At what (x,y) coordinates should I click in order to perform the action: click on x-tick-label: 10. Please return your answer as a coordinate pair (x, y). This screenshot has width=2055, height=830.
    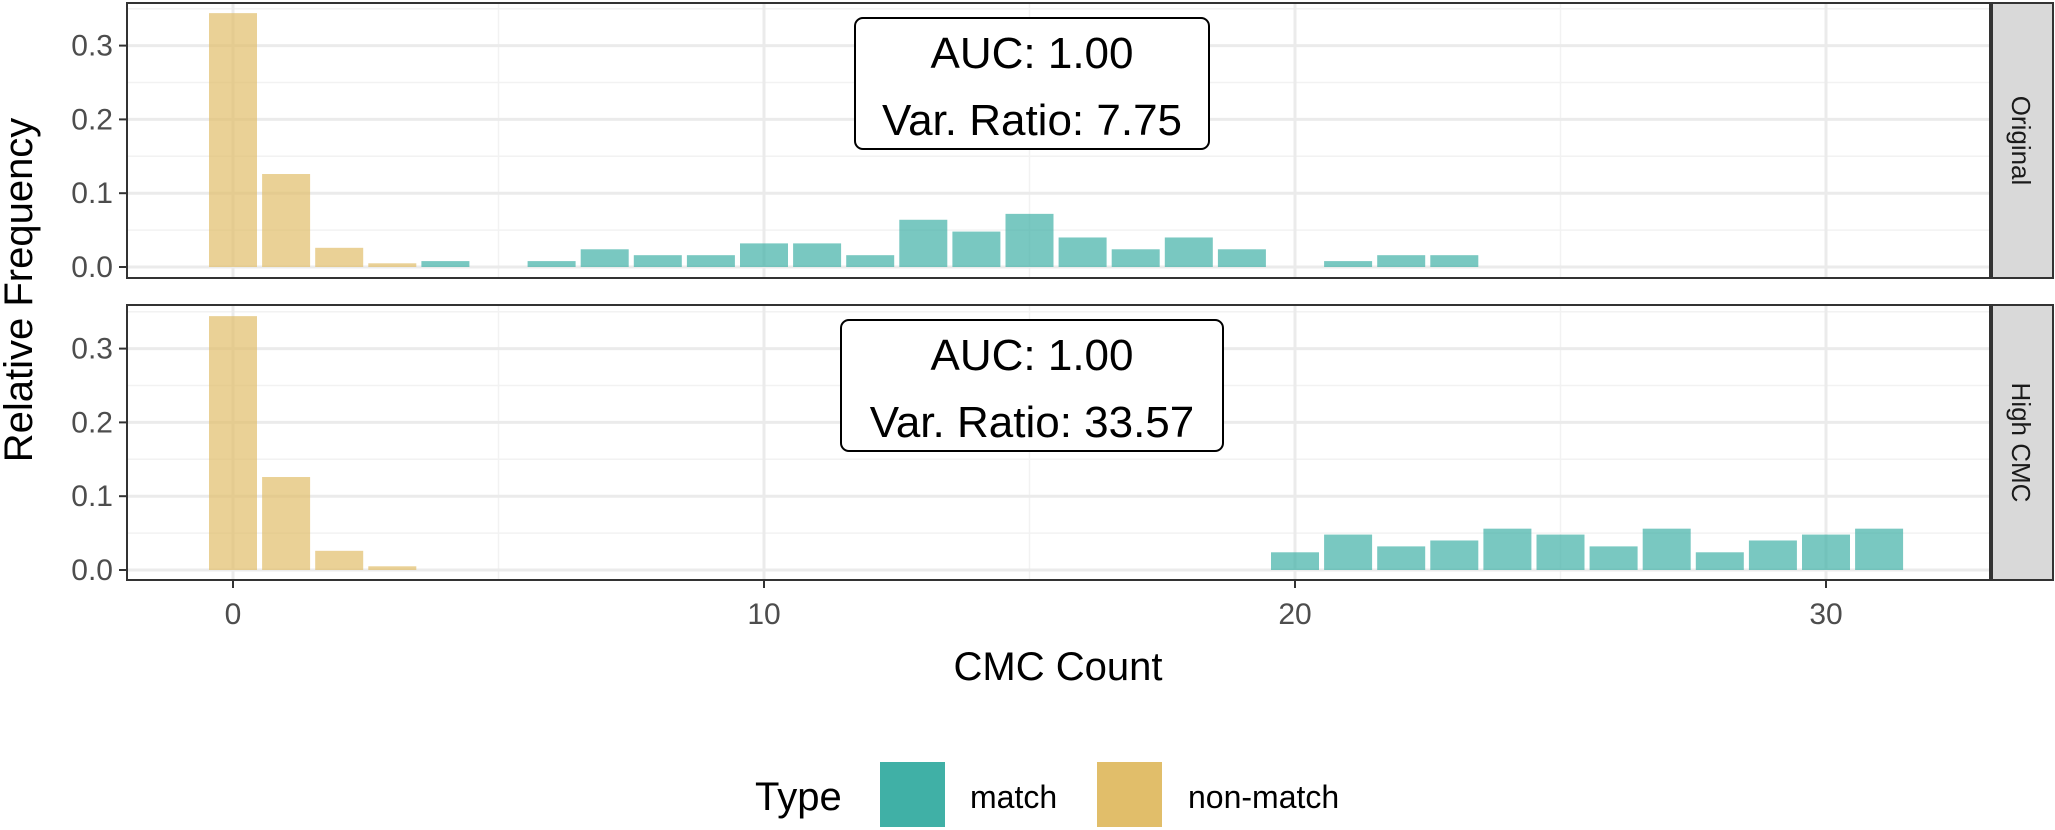
    Looking at the image, I should click on (763, 614).